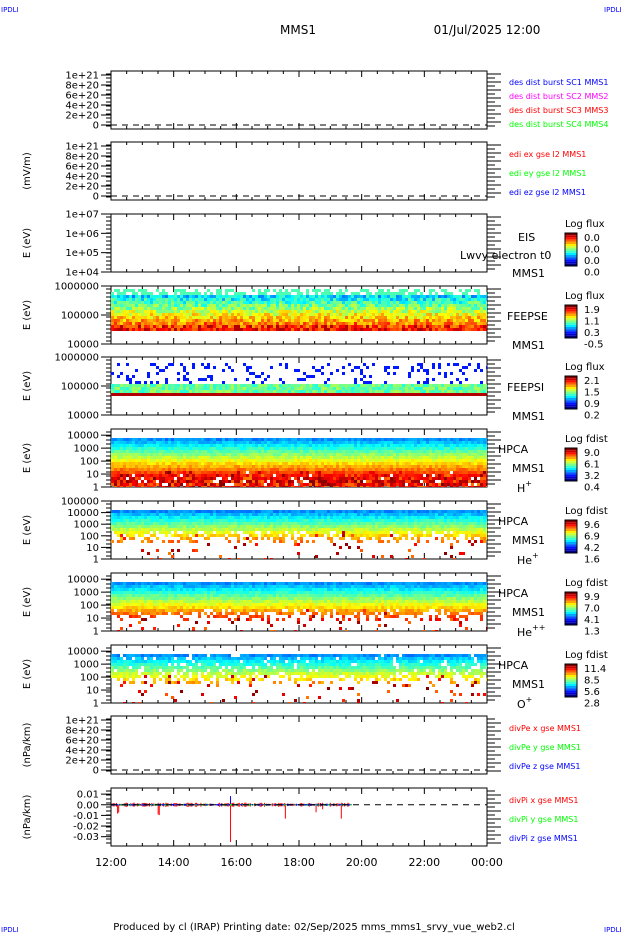 The height and width of the screenshot is (934, 630). I want to click on y-tick-label: 1e+07, so click(82, 215).